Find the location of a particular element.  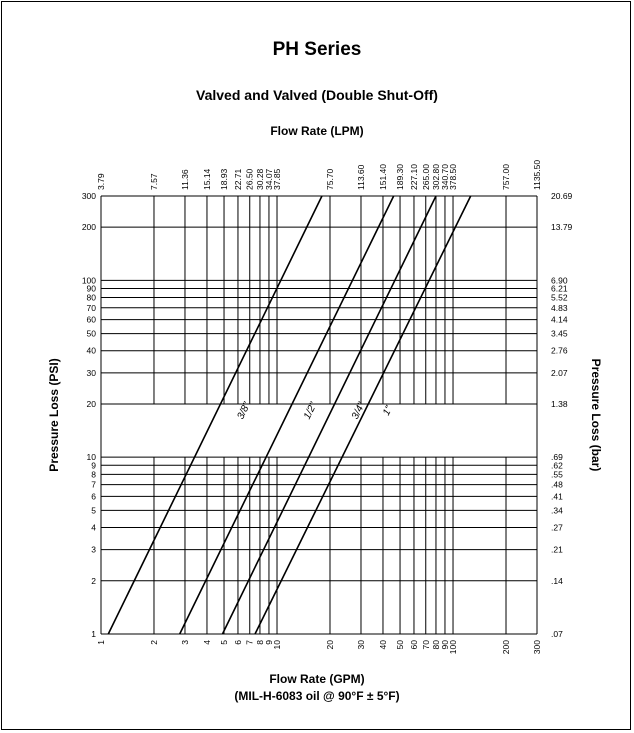

right-tick-label: .69 is located at coordinates (557, 457).